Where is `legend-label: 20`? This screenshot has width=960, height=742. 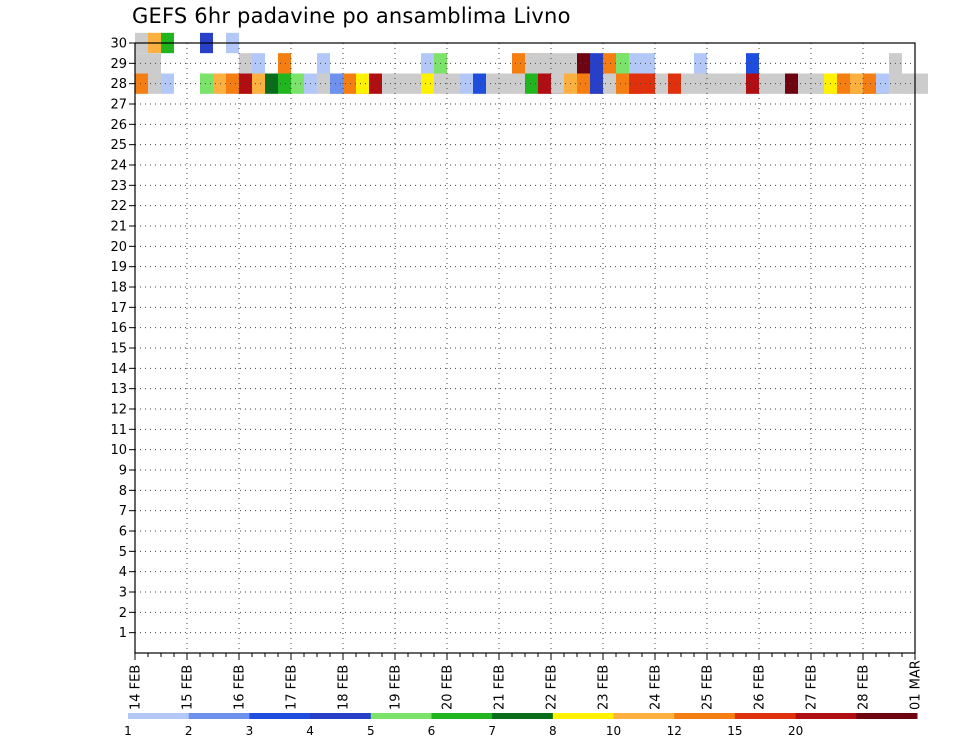 legend-label: 20 is located at coordinates (795, 731).